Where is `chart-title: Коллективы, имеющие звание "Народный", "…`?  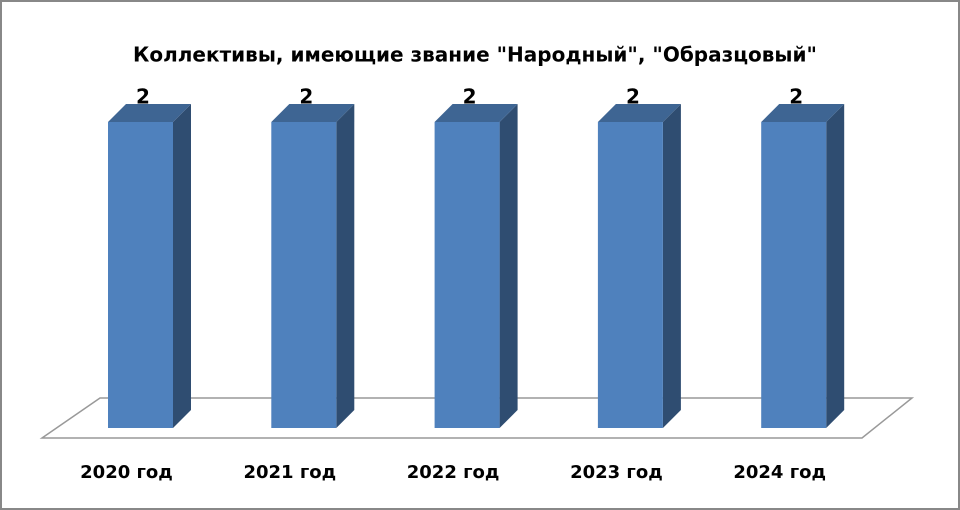
chart-title: Коллективы, имеющие звание "Народный", "… is located at coordinates (475, 55).